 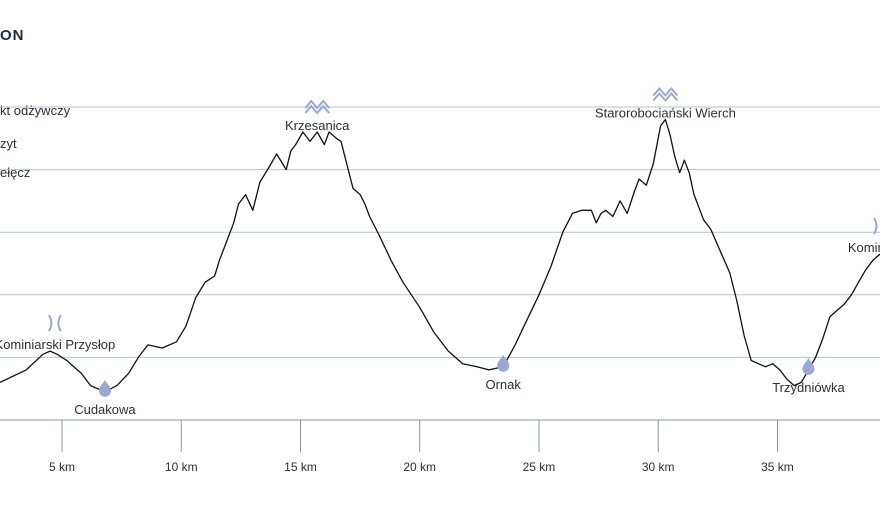 I want to click on waypoint-label: Ornak, so click(x=503, y=384).